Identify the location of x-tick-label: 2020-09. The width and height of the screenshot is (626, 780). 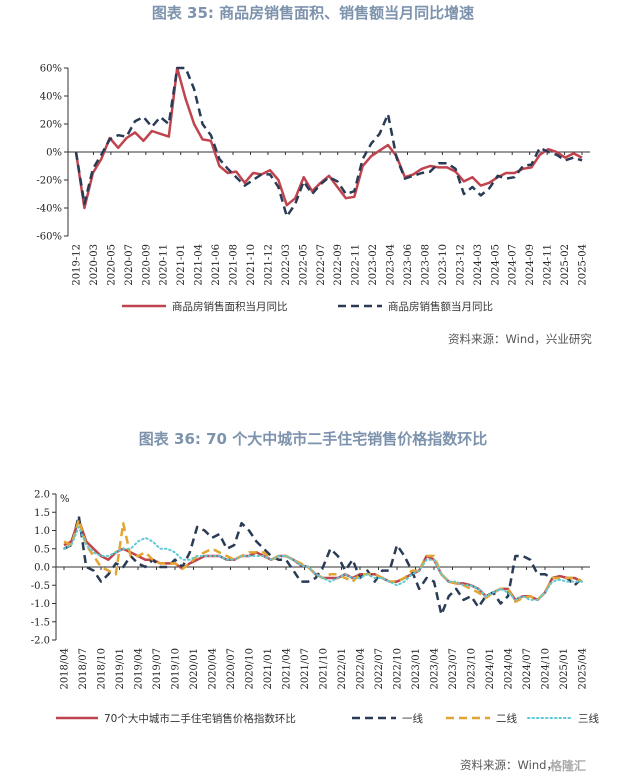
(146, 265).